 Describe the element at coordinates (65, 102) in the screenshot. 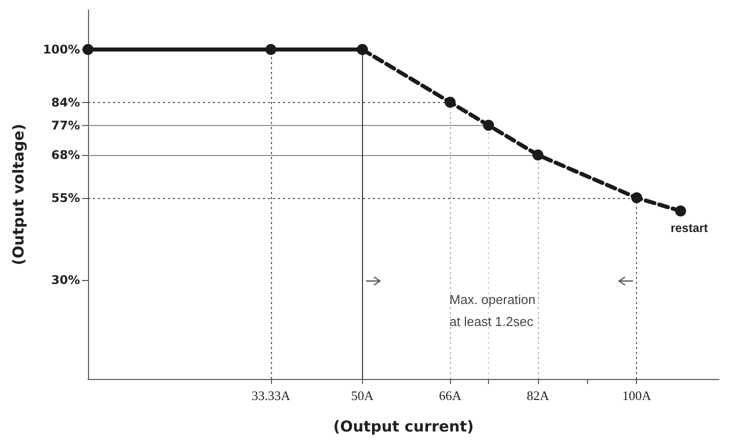

I see `y-tick-label: 84%` at that location.